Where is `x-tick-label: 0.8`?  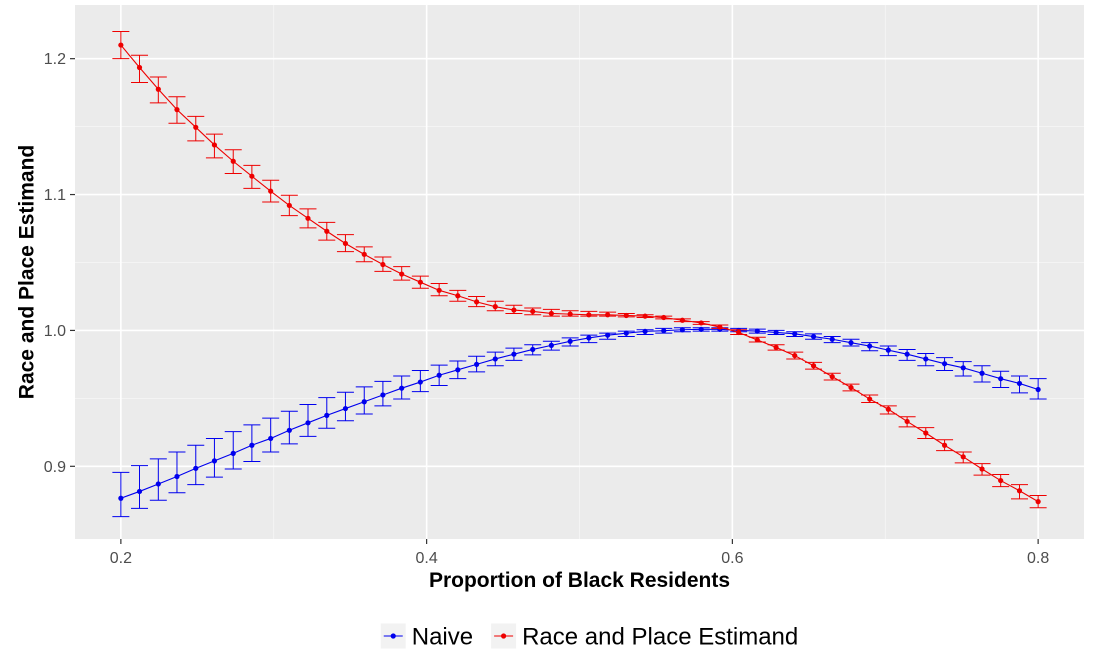 x-tick-label: 0.8 is located at coordinates (1038, 558).